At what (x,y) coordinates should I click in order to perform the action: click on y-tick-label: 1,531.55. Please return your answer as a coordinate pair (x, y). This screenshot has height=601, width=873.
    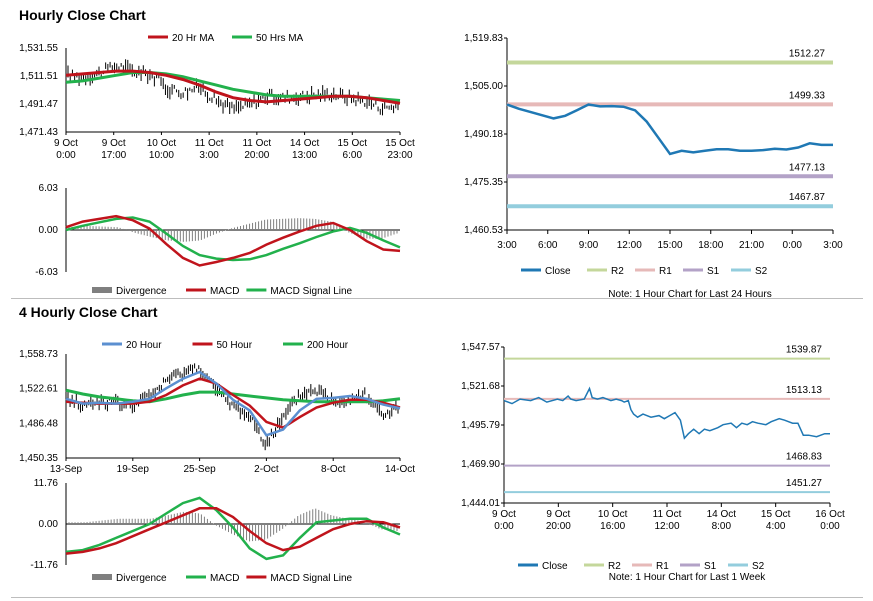
    Looking at the image, I should click on (38, 48).